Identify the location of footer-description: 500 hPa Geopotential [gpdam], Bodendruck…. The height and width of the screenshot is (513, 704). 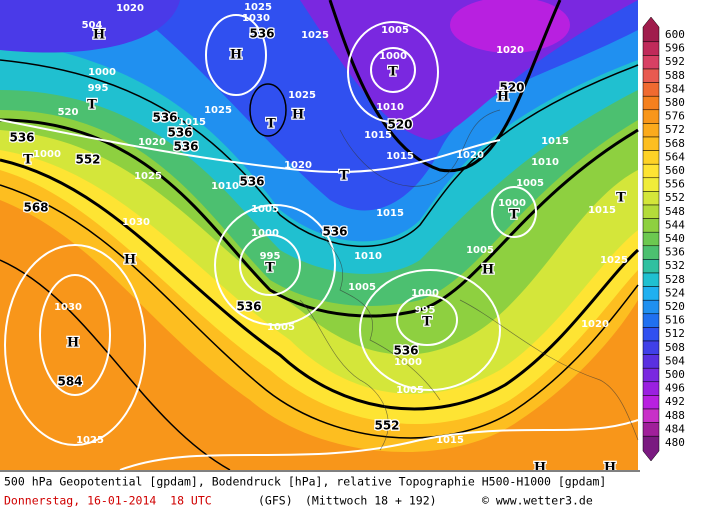
(305, 482).